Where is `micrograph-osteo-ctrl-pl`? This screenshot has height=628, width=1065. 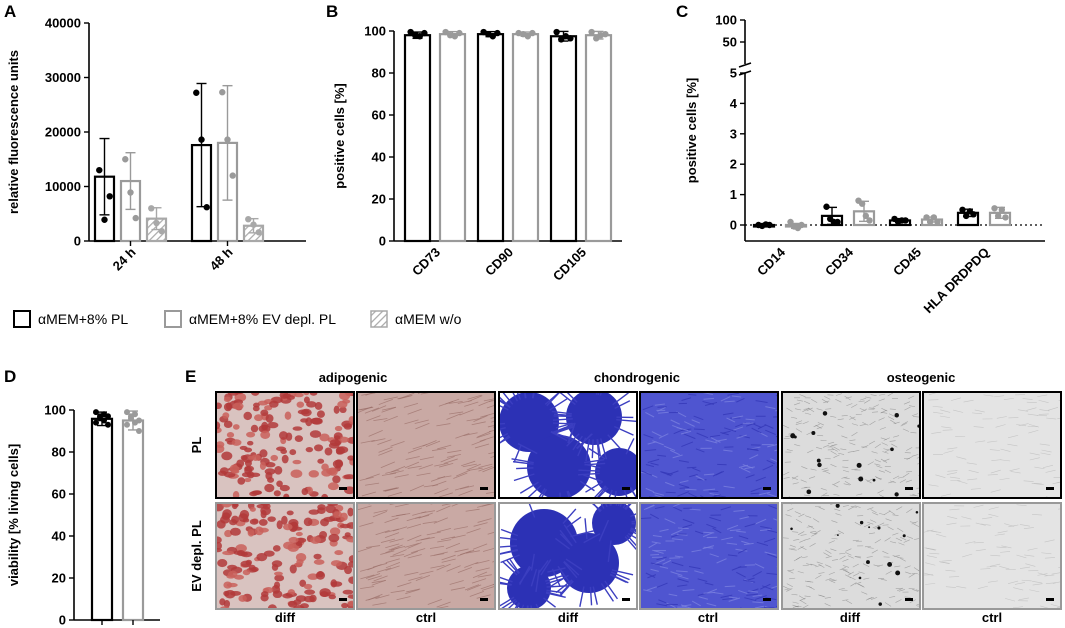 micrograph-osteo-ctrl-pl is located at coordinates (992, 445).